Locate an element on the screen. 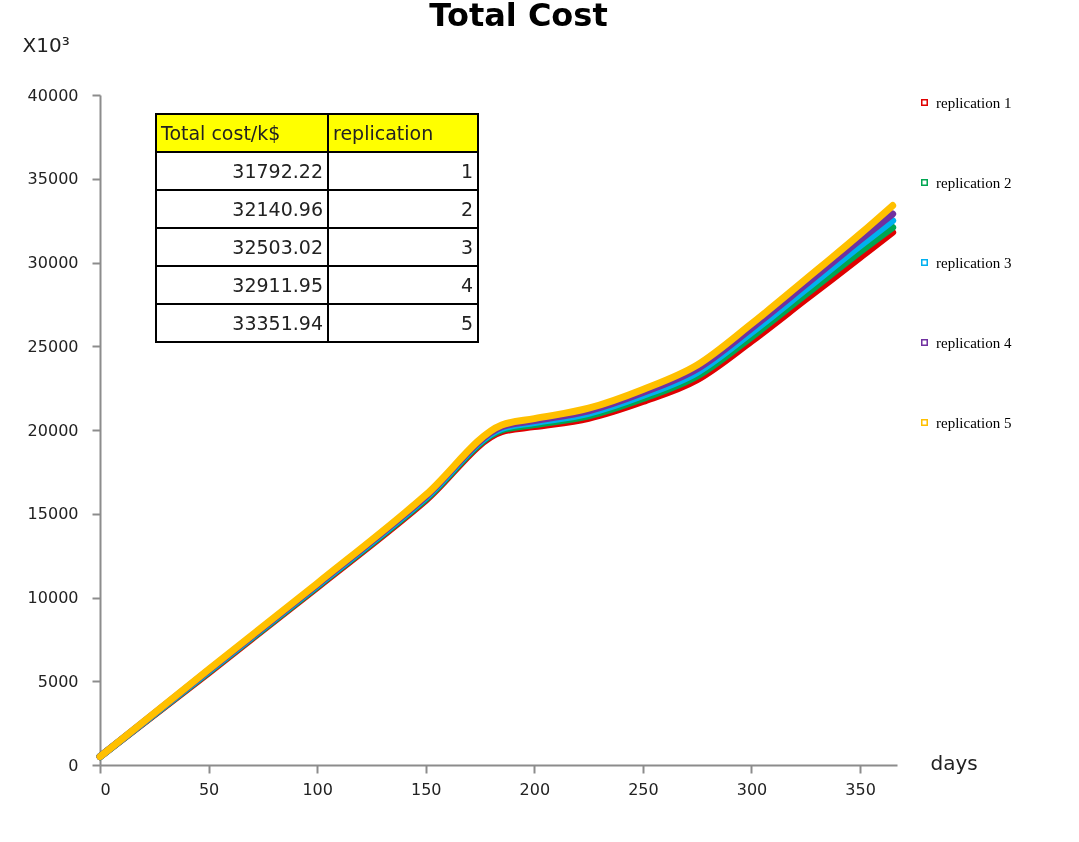  annotation: Total cost/k$ is located at coordinates (242, 133).